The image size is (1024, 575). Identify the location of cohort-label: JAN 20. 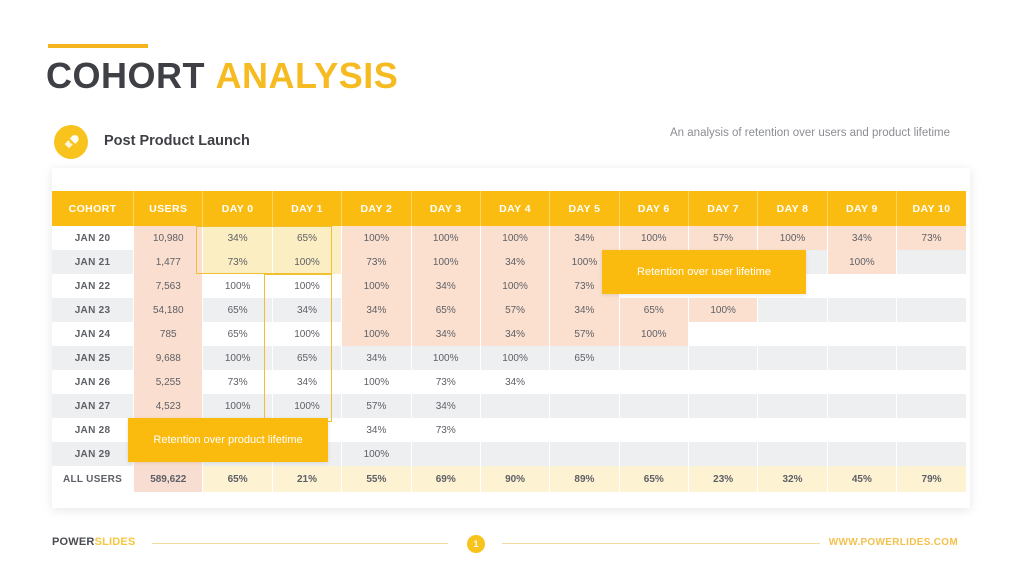
(93, 238).